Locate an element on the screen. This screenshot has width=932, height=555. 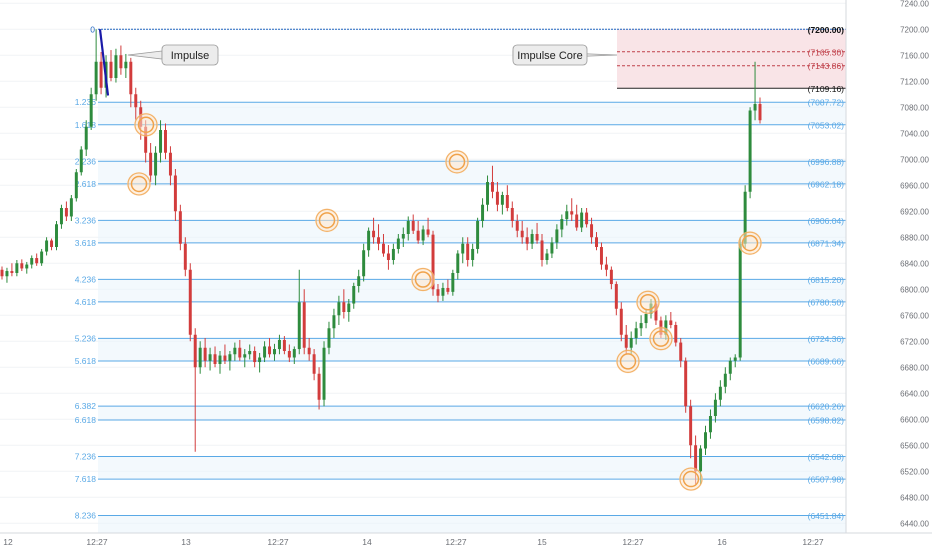
impulse-callout-box is located at coordinates (190, 55).